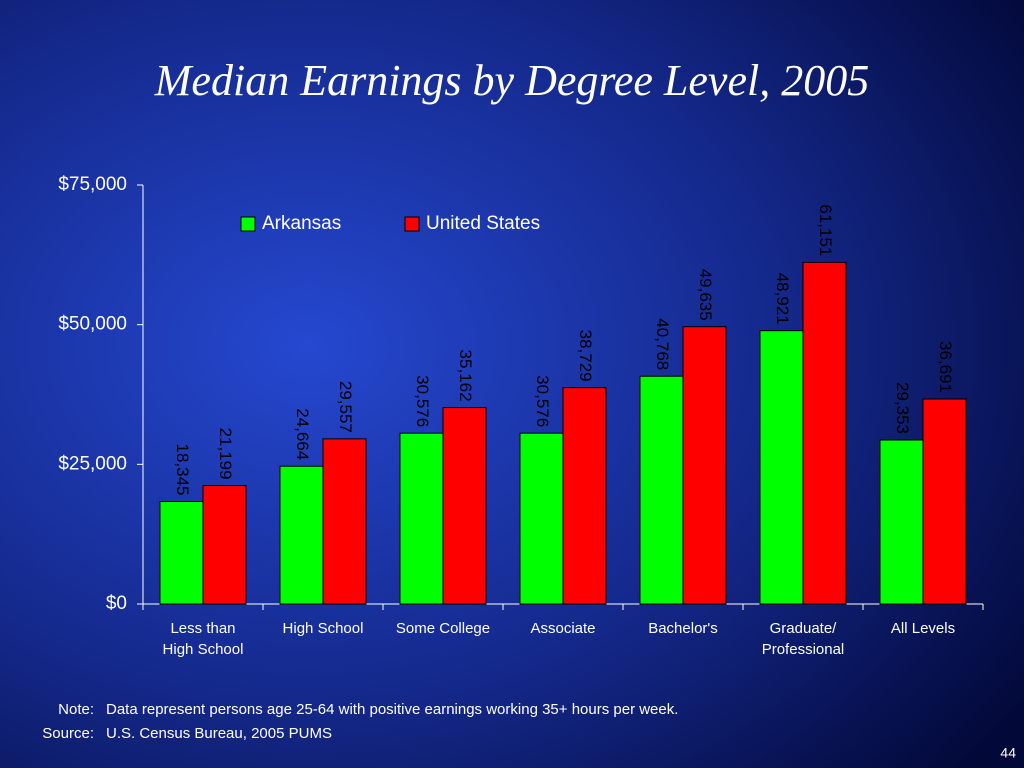  What do you see at coordinates (465, 376) in the screenshot?
I see `value-label: 35,162` at bounding box center [465, 376].